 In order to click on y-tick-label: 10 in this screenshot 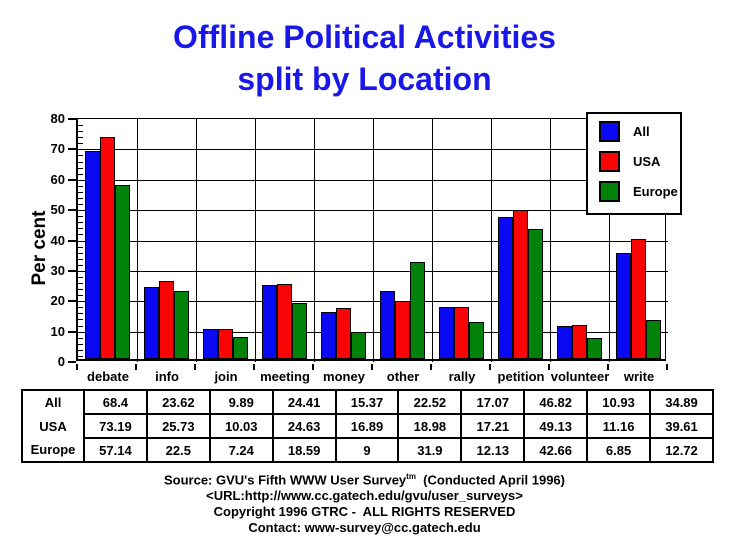, I will do `click(57, 331)`.